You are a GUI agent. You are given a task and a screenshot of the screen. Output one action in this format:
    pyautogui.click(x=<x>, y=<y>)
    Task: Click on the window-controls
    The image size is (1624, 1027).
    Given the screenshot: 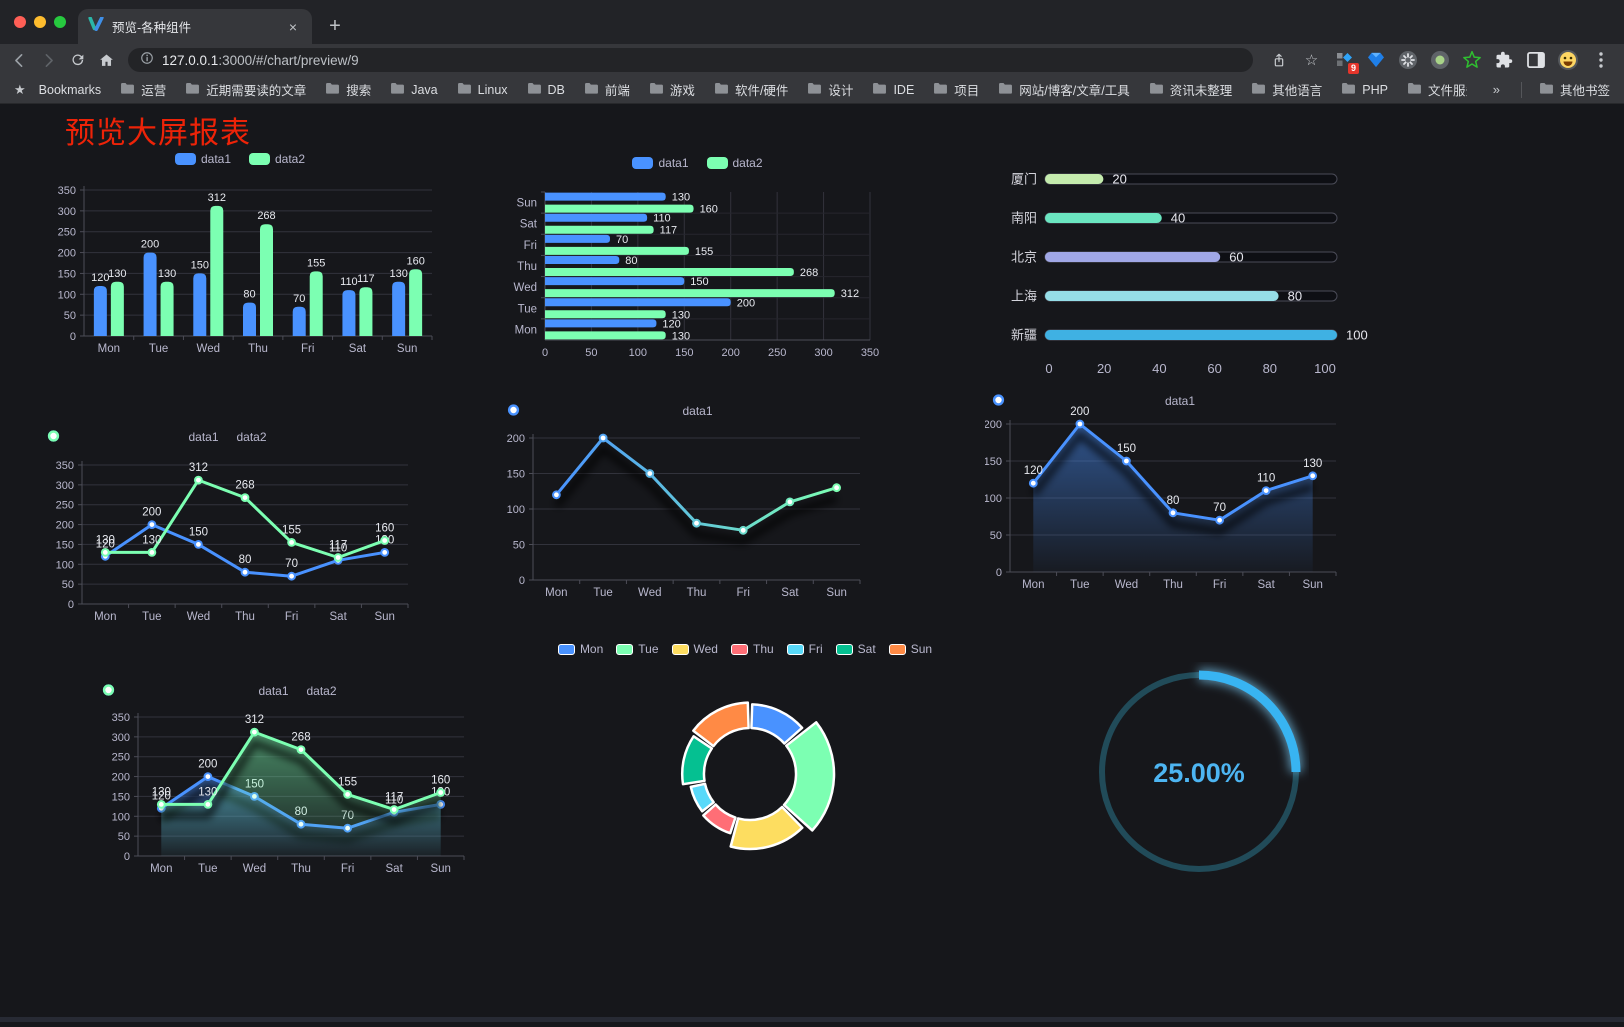 What is the action you would take?
    pyautogui.click(x=40, y=22)
    